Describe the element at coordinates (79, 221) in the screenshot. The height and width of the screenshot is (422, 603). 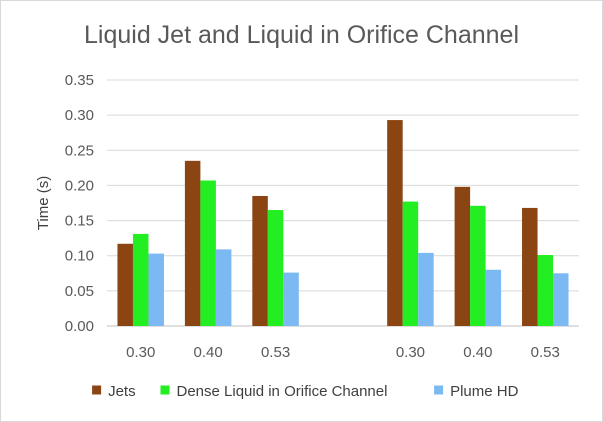
I see `y-tick-label: 0.15` at that location.